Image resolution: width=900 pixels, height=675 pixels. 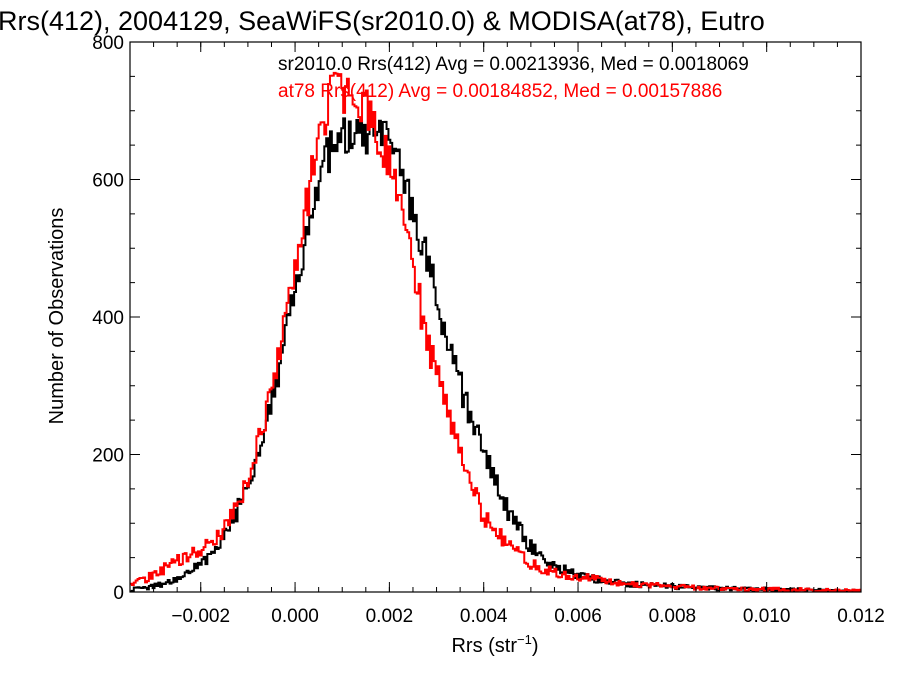 I want to click on x-axis-label-superscript: −1, so click(x=524, y=639).